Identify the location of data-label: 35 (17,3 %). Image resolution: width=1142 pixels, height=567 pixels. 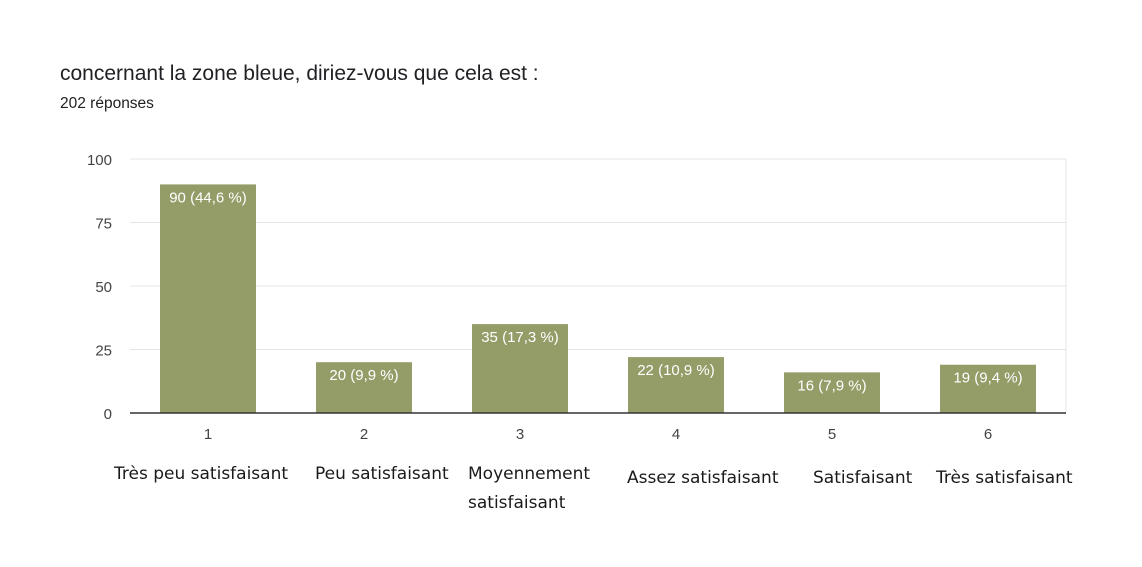
(520, 337).